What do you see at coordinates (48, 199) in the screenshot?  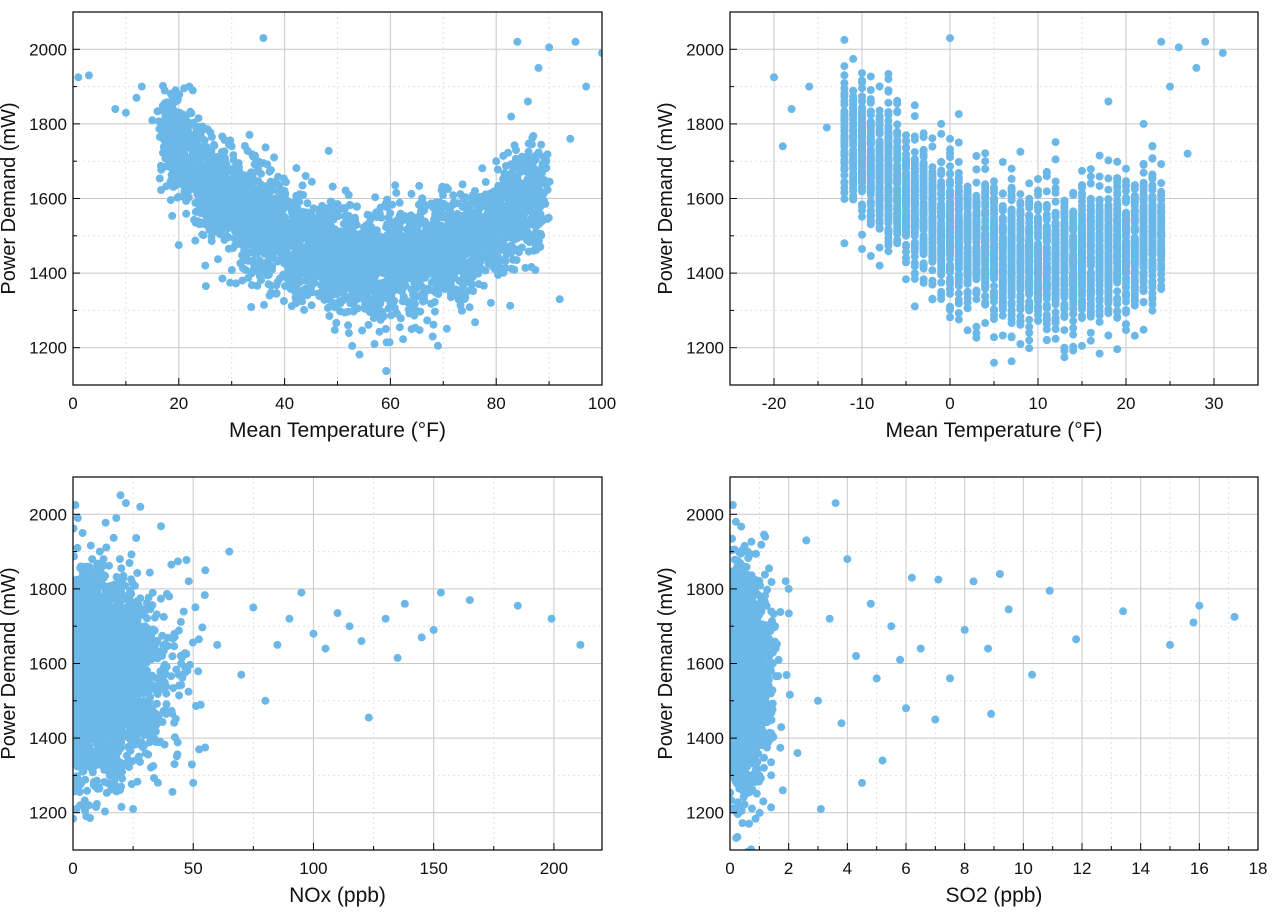 I see `y-tick-label: 1600` at bounding box center [48, 199].